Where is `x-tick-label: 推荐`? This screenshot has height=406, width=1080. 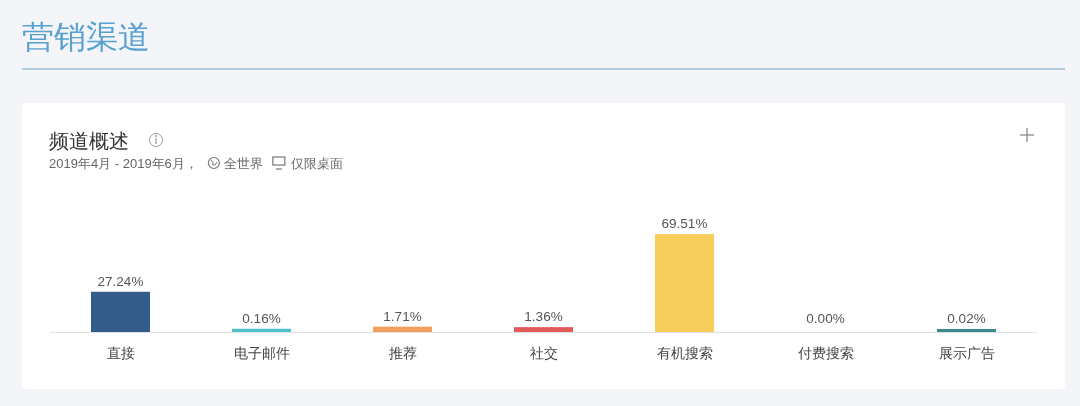
x-tick-label: 推荐 is located at coordinates (402, 353).